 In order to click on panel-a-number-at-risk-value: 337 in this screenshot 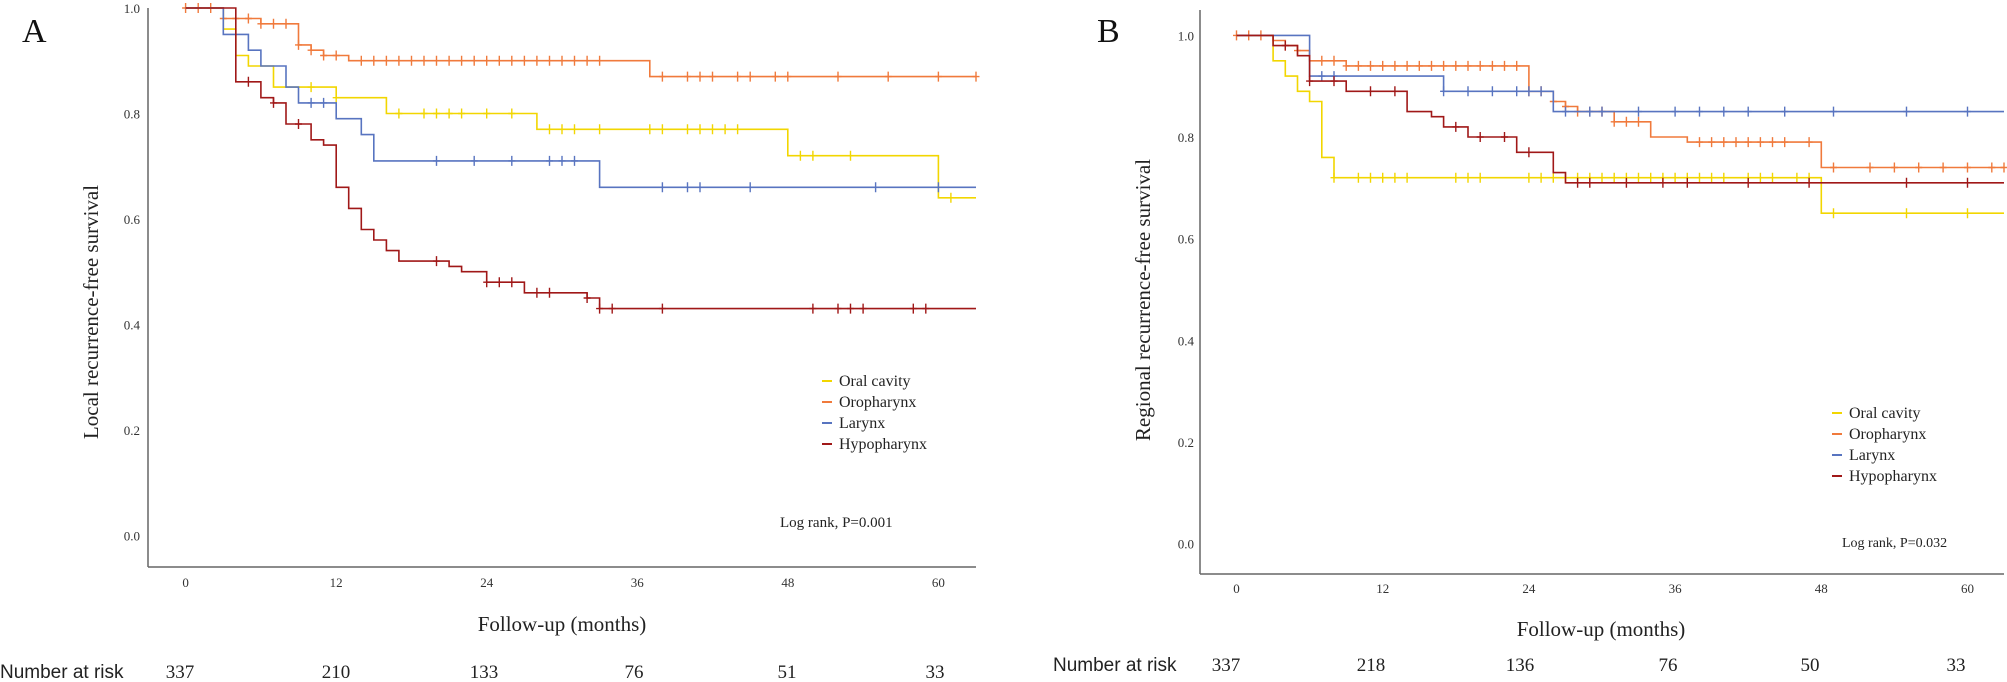, I will do `click(180, 672)`.